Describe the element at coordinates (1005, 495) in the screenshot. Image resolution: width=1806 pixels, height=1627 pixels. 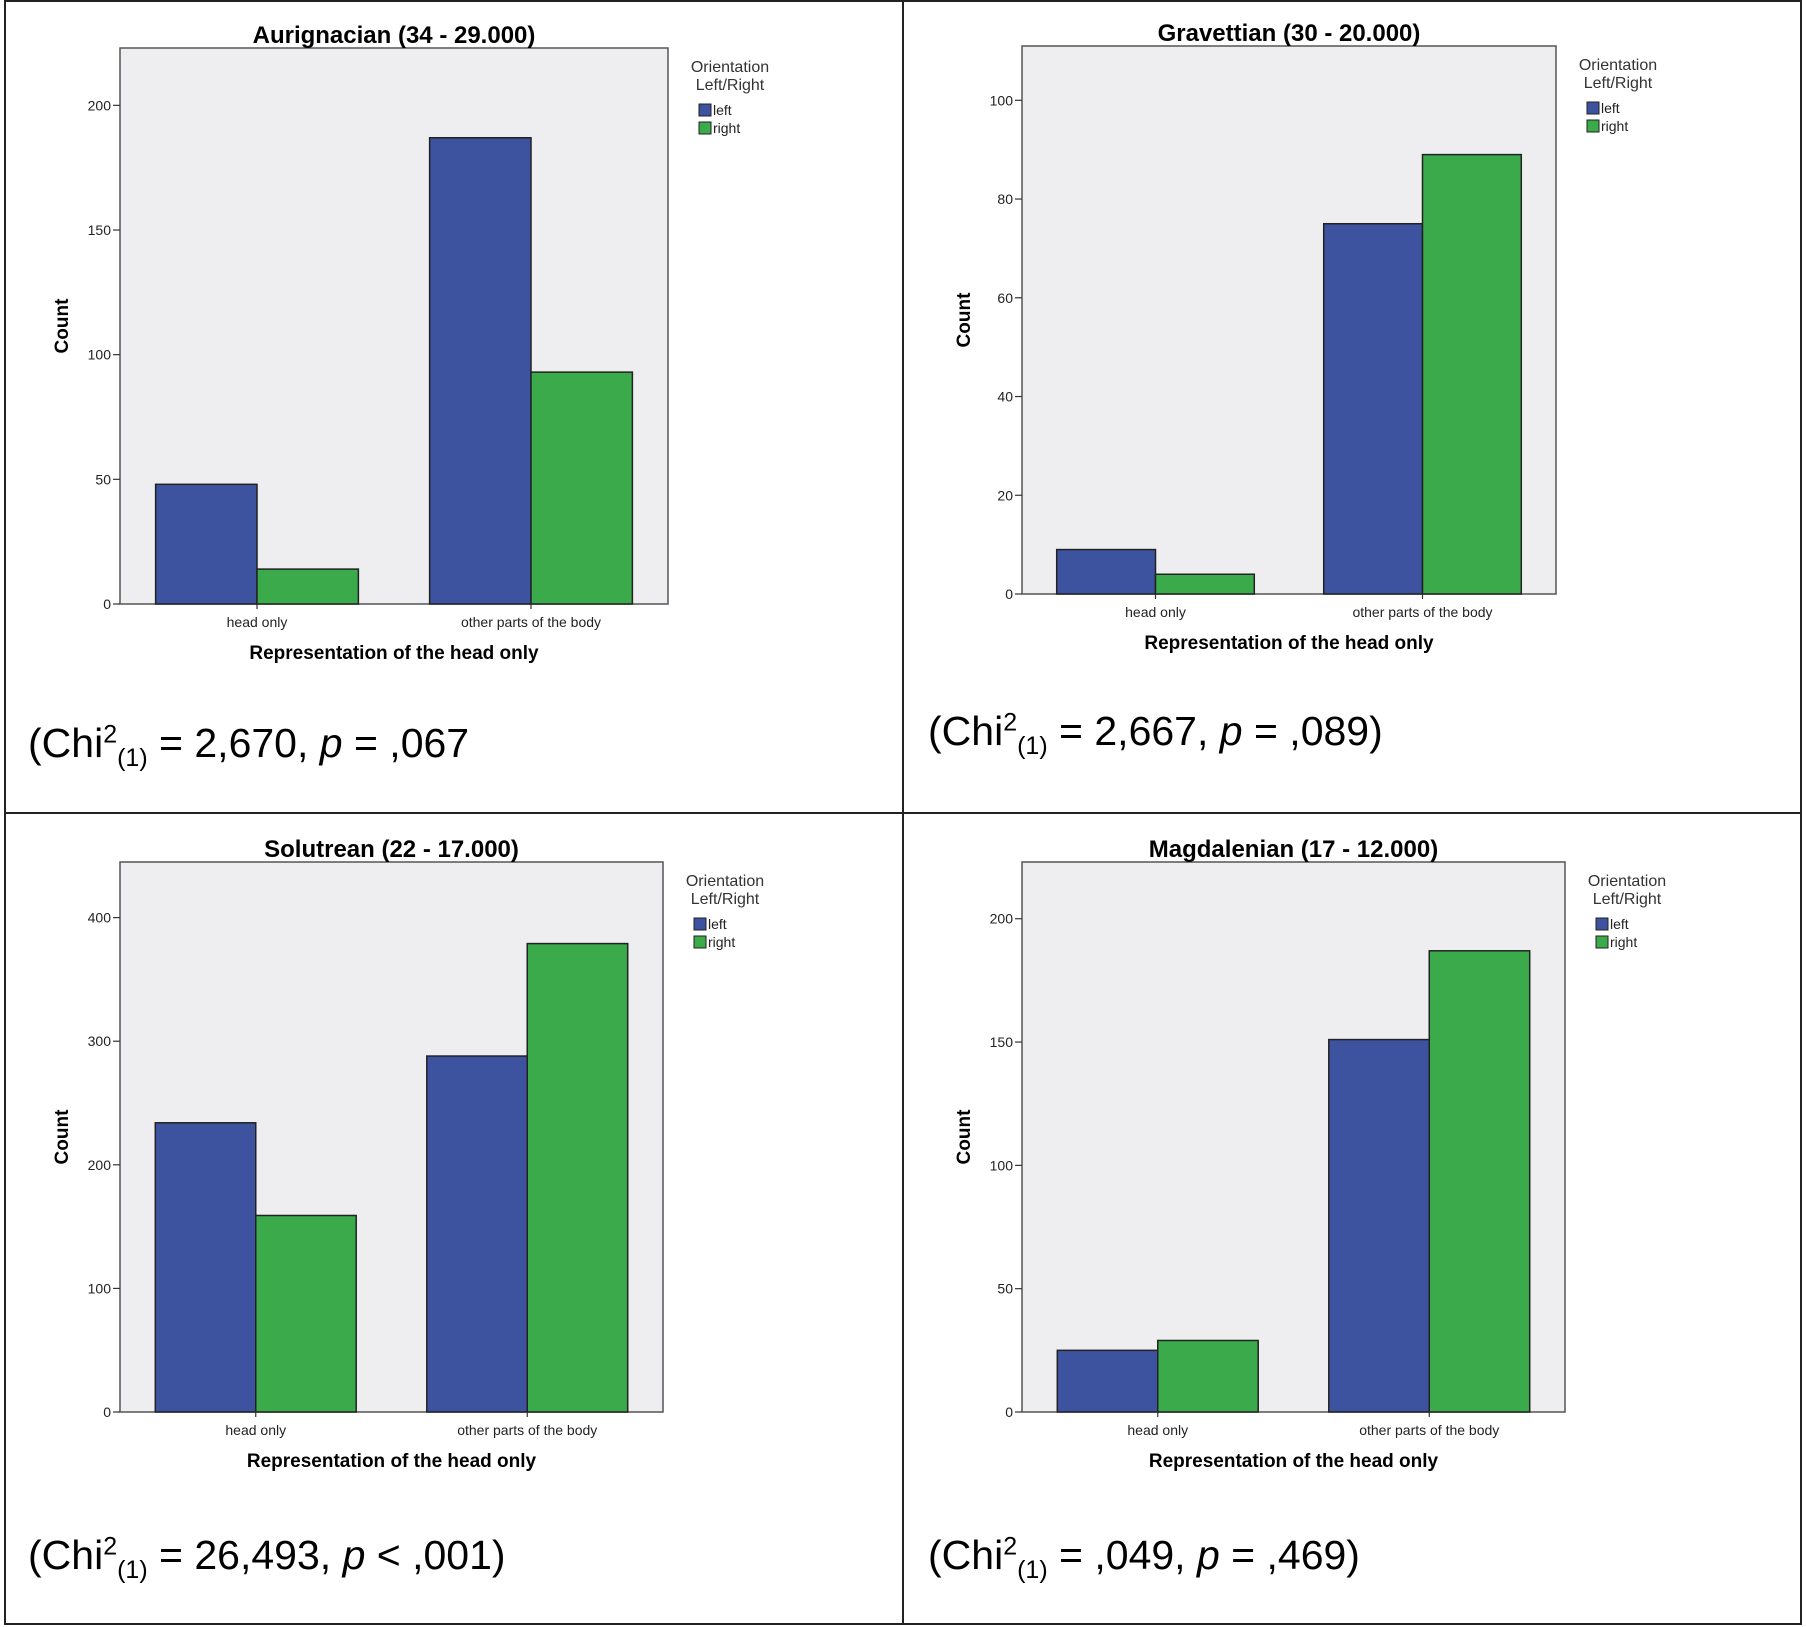
I see `y-tick-label: 20` at that location.